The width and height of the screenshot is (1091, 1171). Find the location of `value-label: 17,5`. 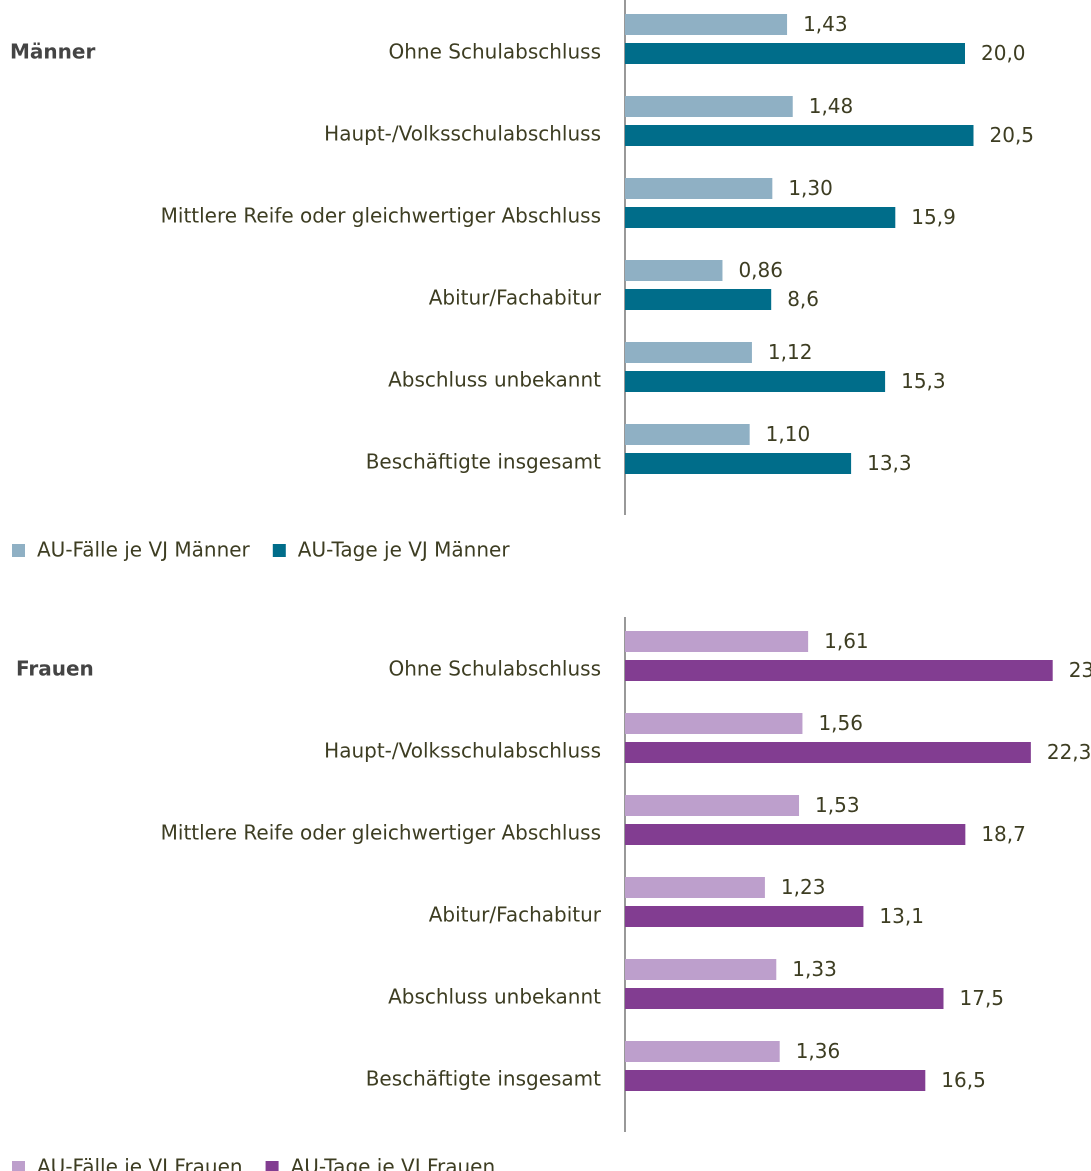

value-label: 17,5 is located at coordinates (982, 998).